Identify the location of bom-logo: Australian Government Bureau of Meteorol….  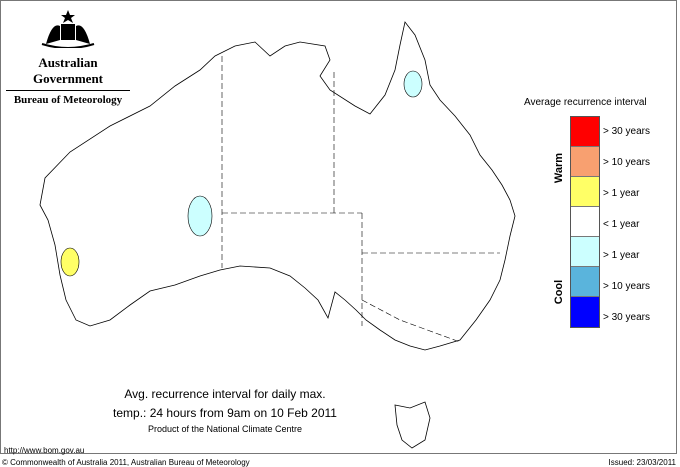
(68, 57).